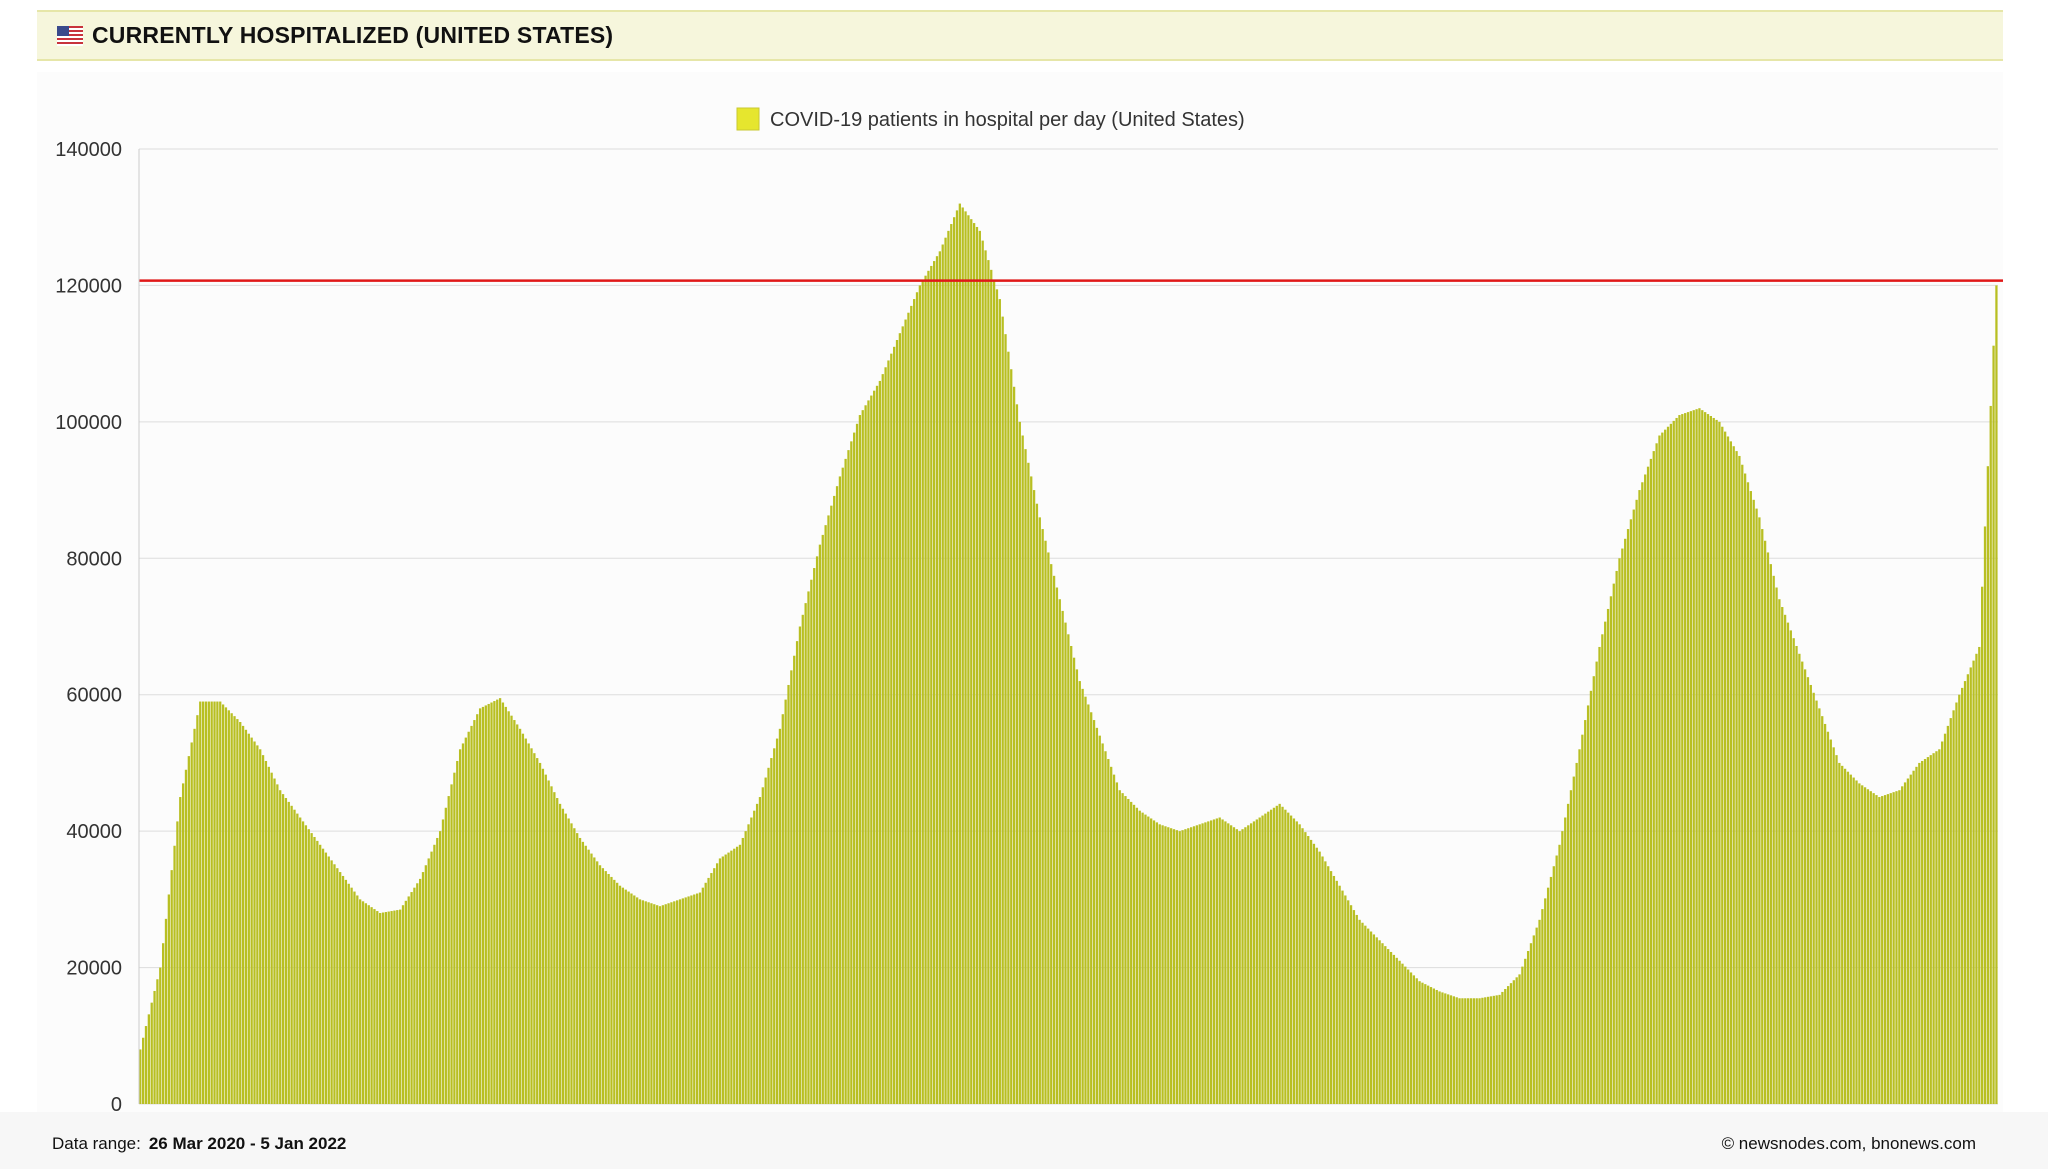 This screenshot has width=2048, height=1169. Describe the element at coordinates (199, 1144) in the screenshot. I see `data-range: Data range: 26 Mar 2020 - 5 Jan 2022` at that location.